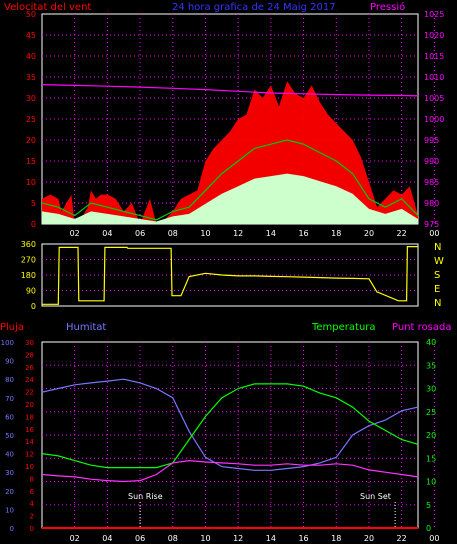 This screenshot has height=544, width=457. What do you see at coordinates (75, 538) in the screenshot?
I see `x-tick-label: 02` at bounding box center [75, 538].